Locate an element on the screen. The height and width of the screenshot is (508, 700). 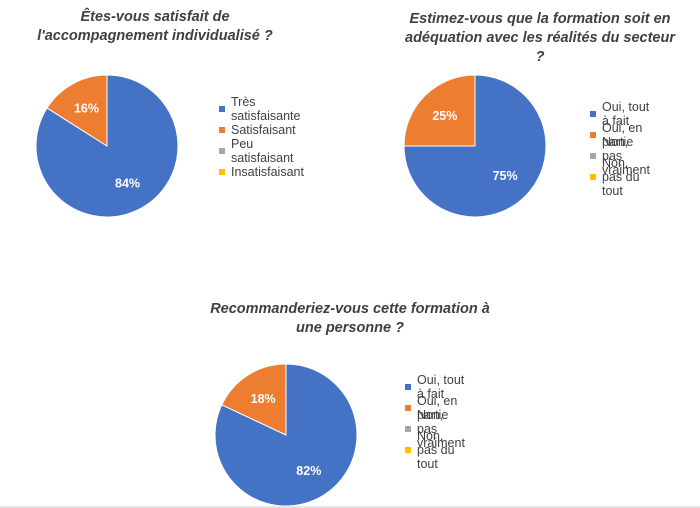
legend-label: Très satisfaisante is located at coordinates (266, 108).